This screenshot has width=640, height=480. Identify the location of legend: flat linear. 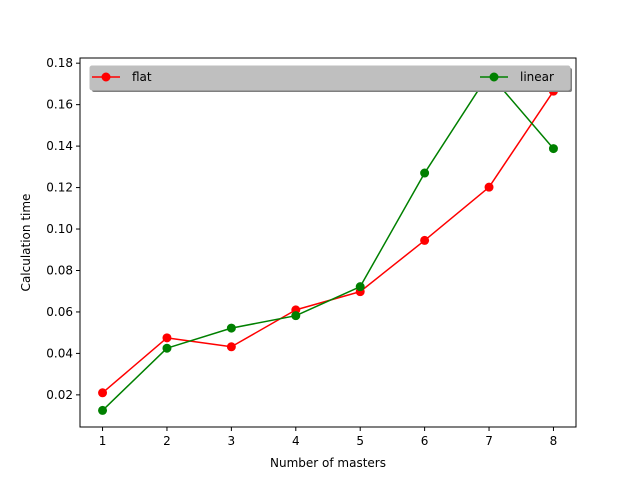
(330, 78).